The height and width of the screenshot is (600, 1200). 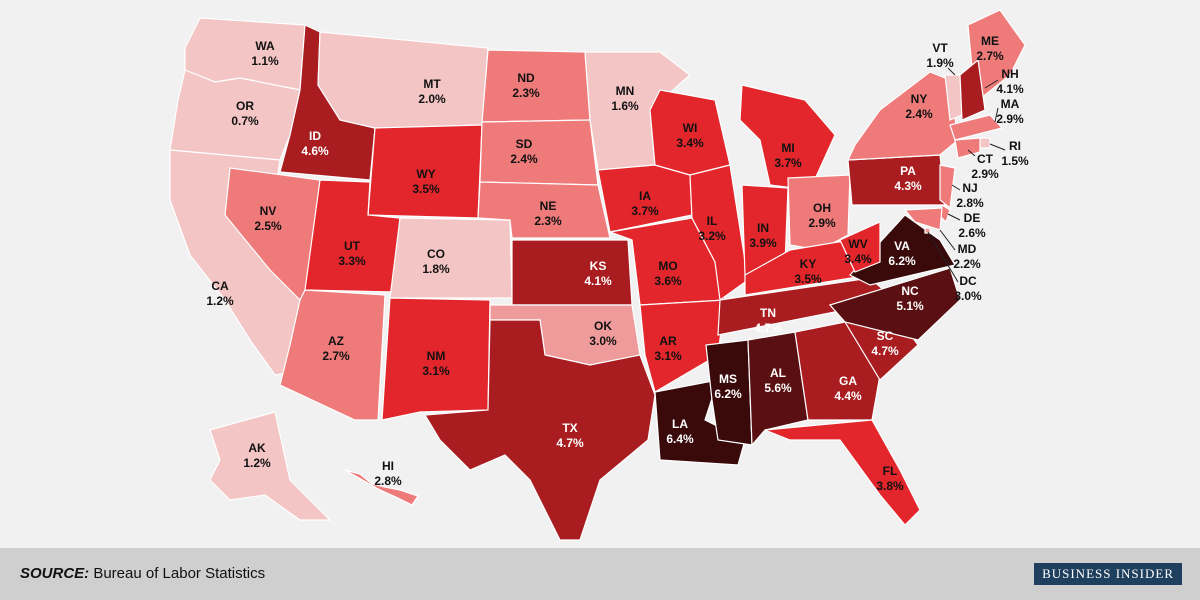 I want to click on state-abbr-nd: ND, so click(x=526, y=78).